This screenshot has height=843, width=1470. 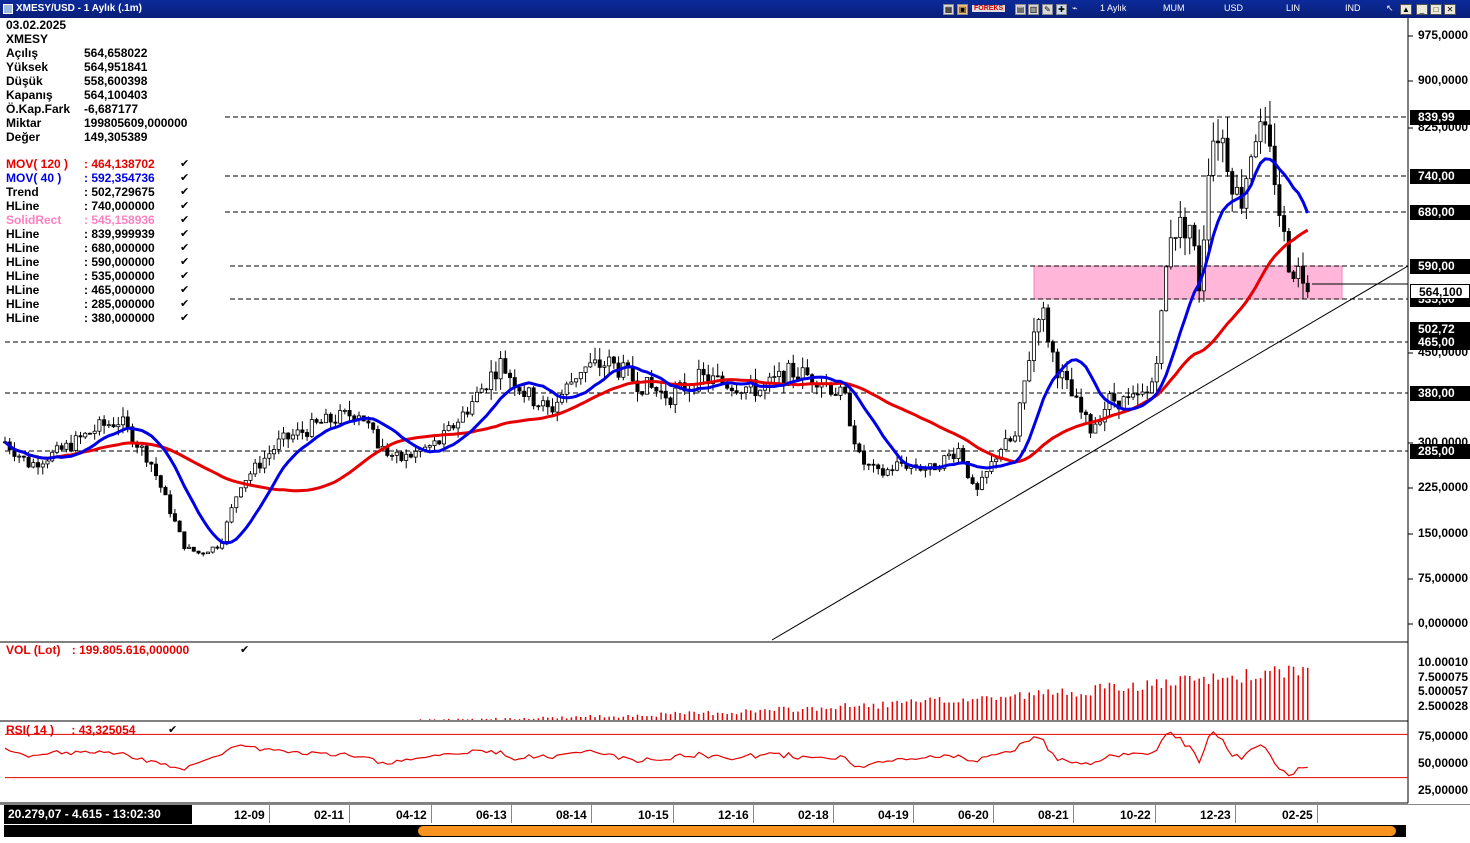 What do you see at coordinates (813, 815) in the screenshot?
I see `date-axis-label: 02-18` at bounding box center [813, 815].